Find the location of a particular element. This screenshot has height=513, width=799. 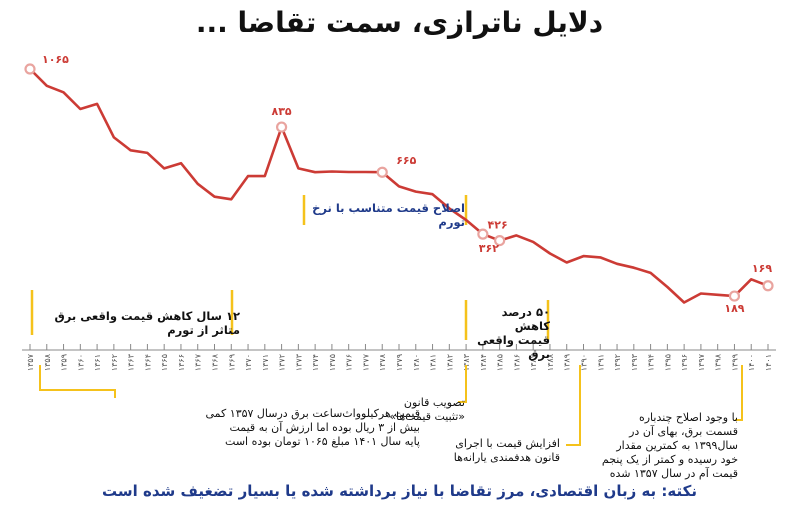

callout-reform1399 is located at coordinates (739, 393).